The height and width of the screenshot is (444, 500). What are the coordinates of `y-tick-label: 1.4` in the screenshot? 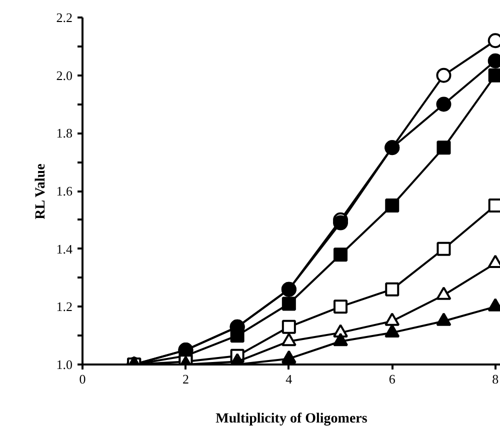 It's located at (64, 248).